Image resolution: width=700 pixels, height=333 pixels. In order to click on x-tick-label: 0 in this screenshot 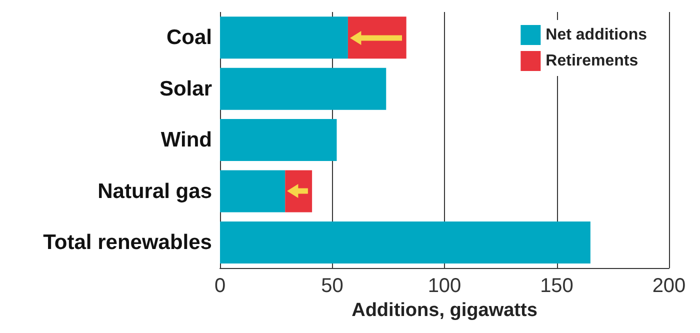, I will do `click(220, 286)`.